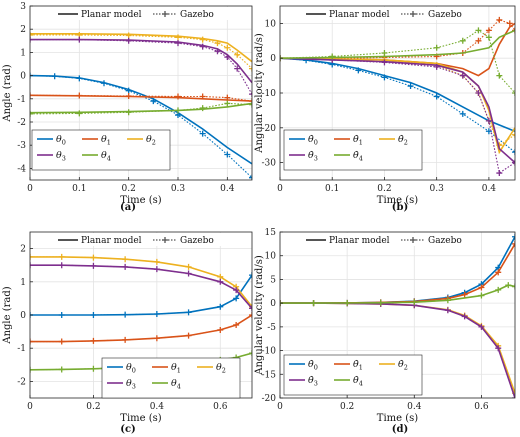  I want to click on series-legend: θ̇0 θ̇1 θ̇2 θ̇3 θ̇4, so click(353, 375).